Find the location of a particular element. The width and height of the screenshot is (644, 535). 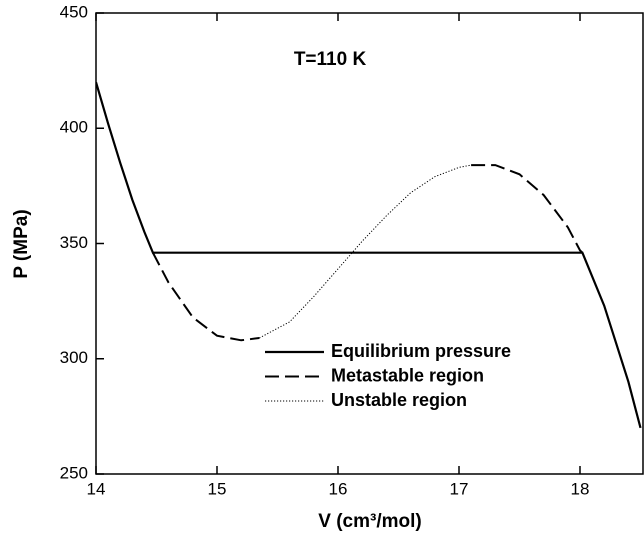

annotation: T=110 K is located at coordinates (330, 59).